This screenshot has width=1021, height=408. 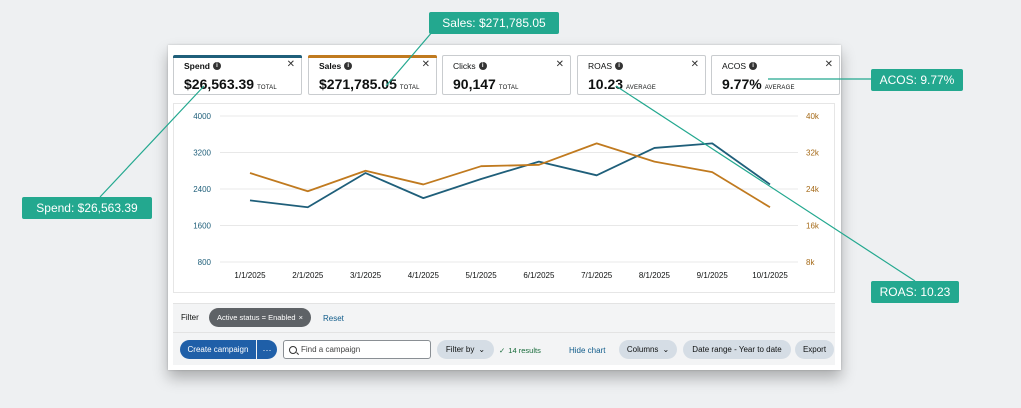 What do you see at coordinates (460, 349) in the screenshot?
I see `filter-by-label: Filter by` at bounding box center [460, 349].